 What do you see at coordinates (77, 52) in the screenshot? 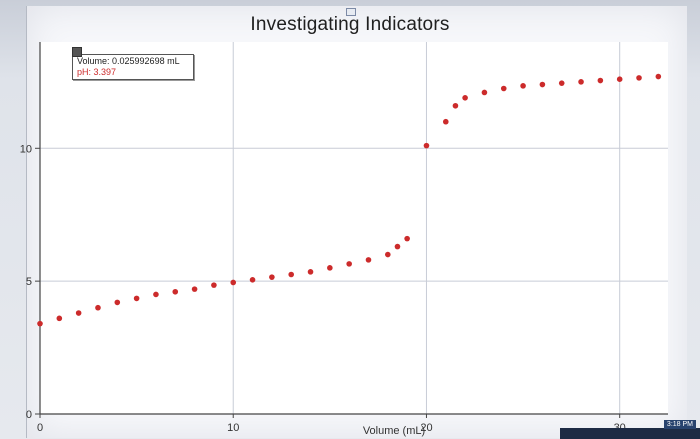
I see `readout-drag-handle` at bounding box center [77, 52].